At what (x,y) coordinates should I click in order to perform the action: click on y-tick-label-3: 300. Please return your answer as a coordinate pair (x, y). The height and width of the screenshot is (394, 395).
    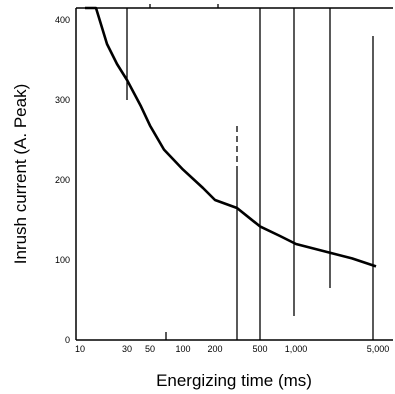
    Looking at the image, I should click on (62, 100).